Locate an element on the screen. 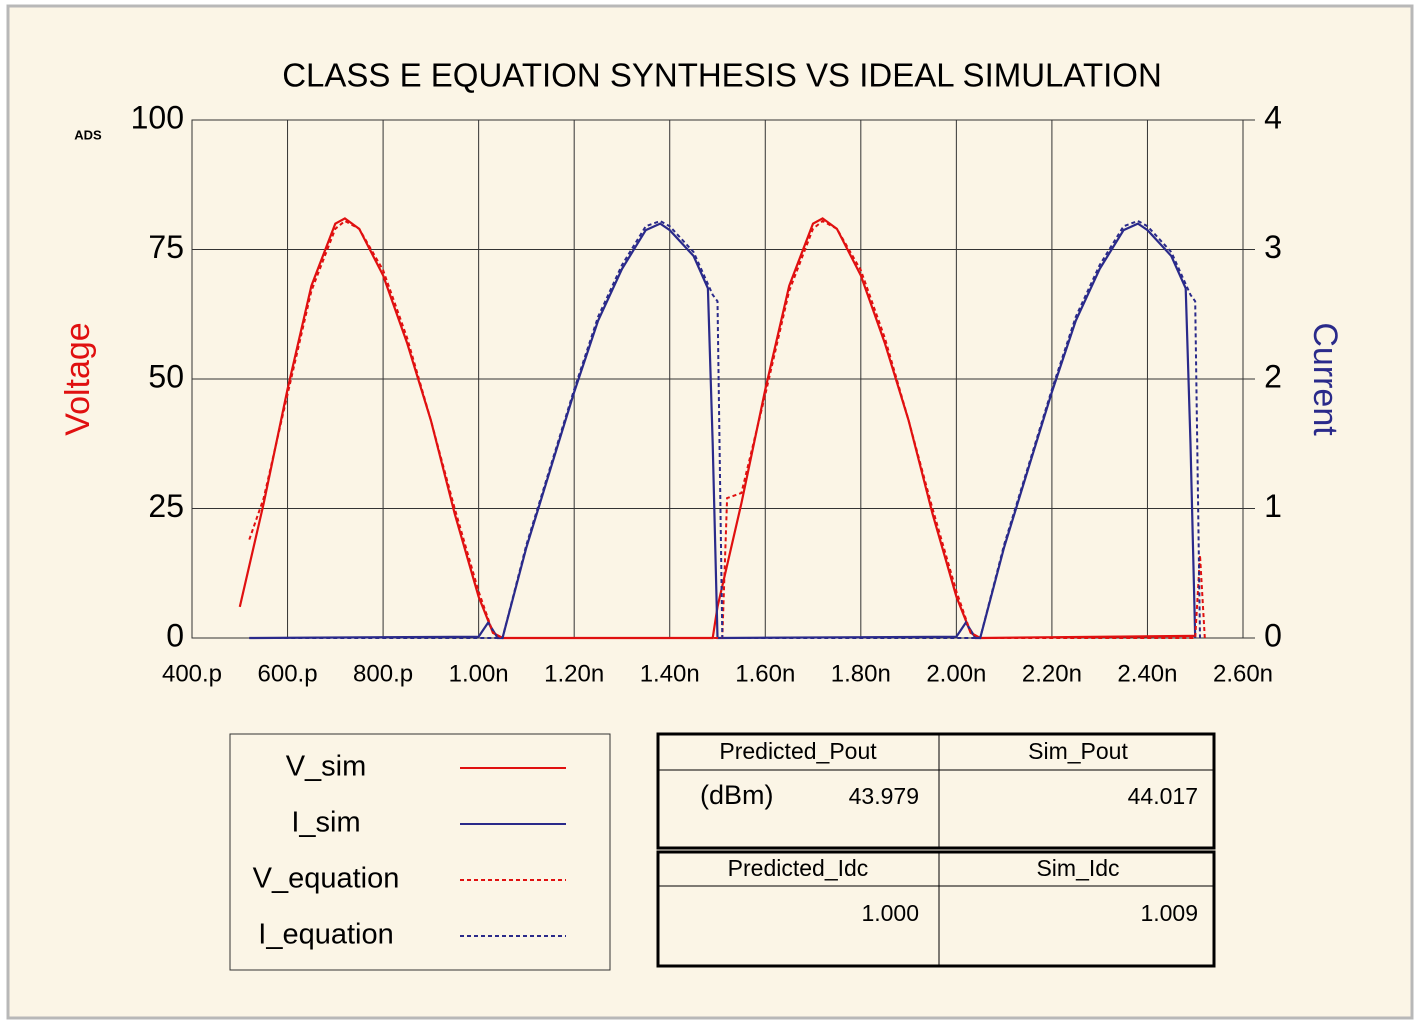 The width and height of the screenshot is (1420, 1031). legend-label: I_equation is located at coordinates (325, 935).